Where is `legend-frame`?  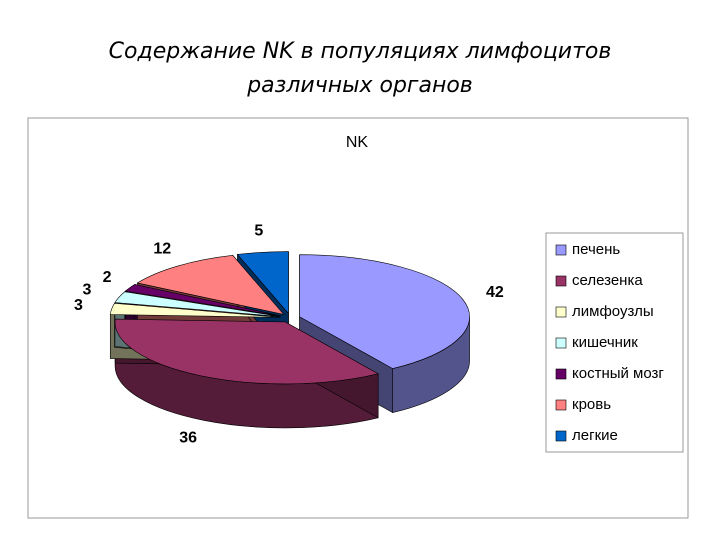 legend-frame is located at coordinates (614, 342).